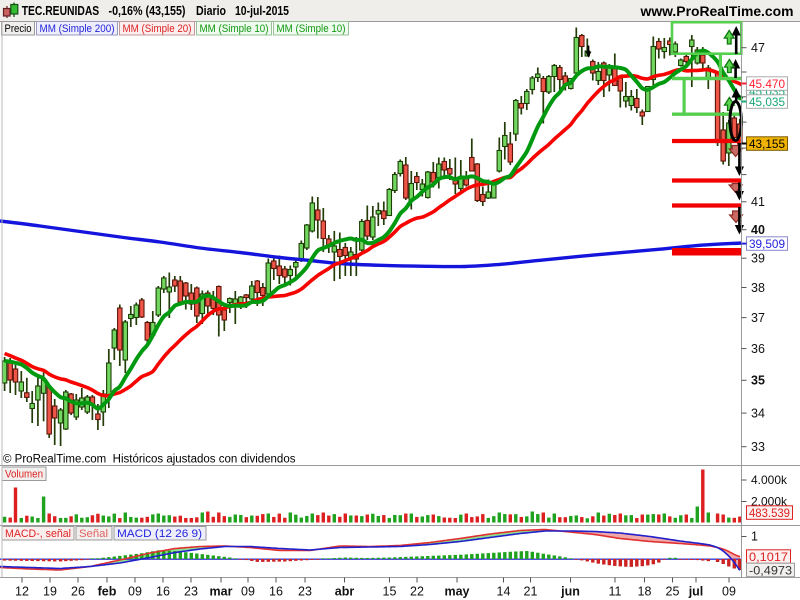  I want to click on svg-text: www.ProRealTime.com, so click(716, 11).